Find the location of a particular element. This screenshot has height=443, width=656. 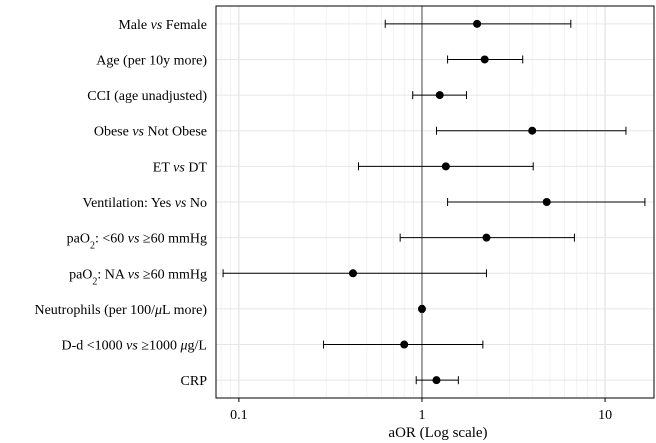

row-label: D-d <1000 vs ≥1000 μg/L is located at coordinates (134, 346).